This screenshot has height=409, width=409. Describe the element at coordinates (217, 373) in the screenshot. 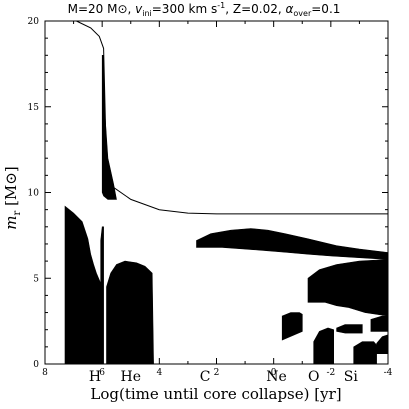

I see `x-tick-label: 2` at that location.